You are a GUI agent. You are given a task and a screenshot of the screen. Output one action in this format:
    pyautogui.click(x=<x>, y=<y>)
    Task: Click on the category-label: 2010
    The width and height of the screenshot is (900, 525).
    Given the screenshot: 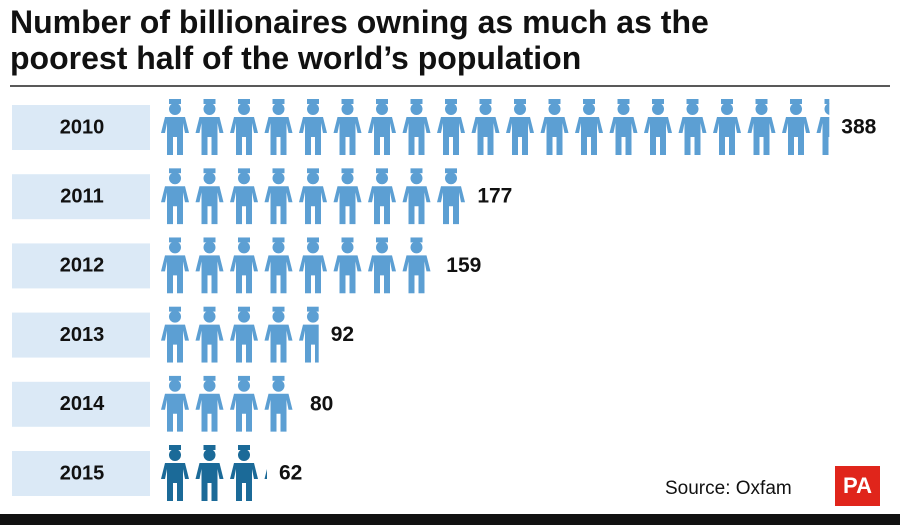 What is the action you would take?
    pyautogui.click(x=82, y=127)
    